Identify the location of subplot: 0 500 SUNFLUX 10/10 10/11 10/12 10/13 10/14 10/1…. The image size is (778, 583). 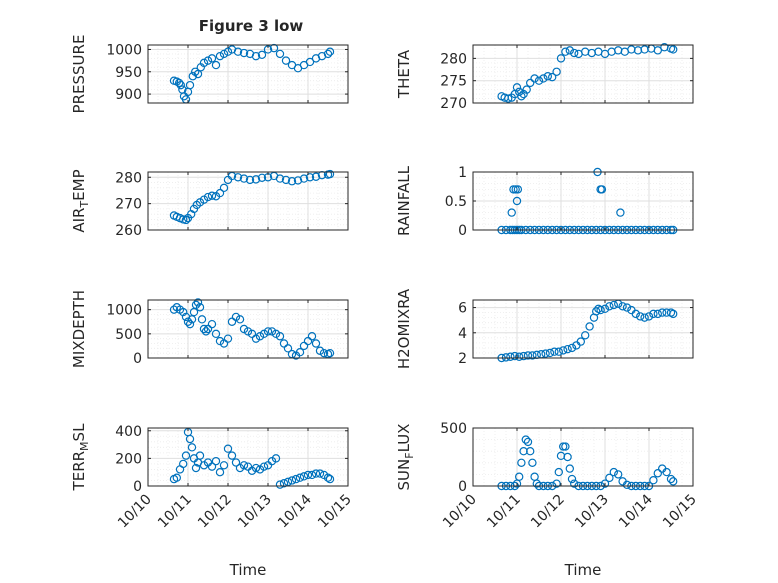
(547, 500).